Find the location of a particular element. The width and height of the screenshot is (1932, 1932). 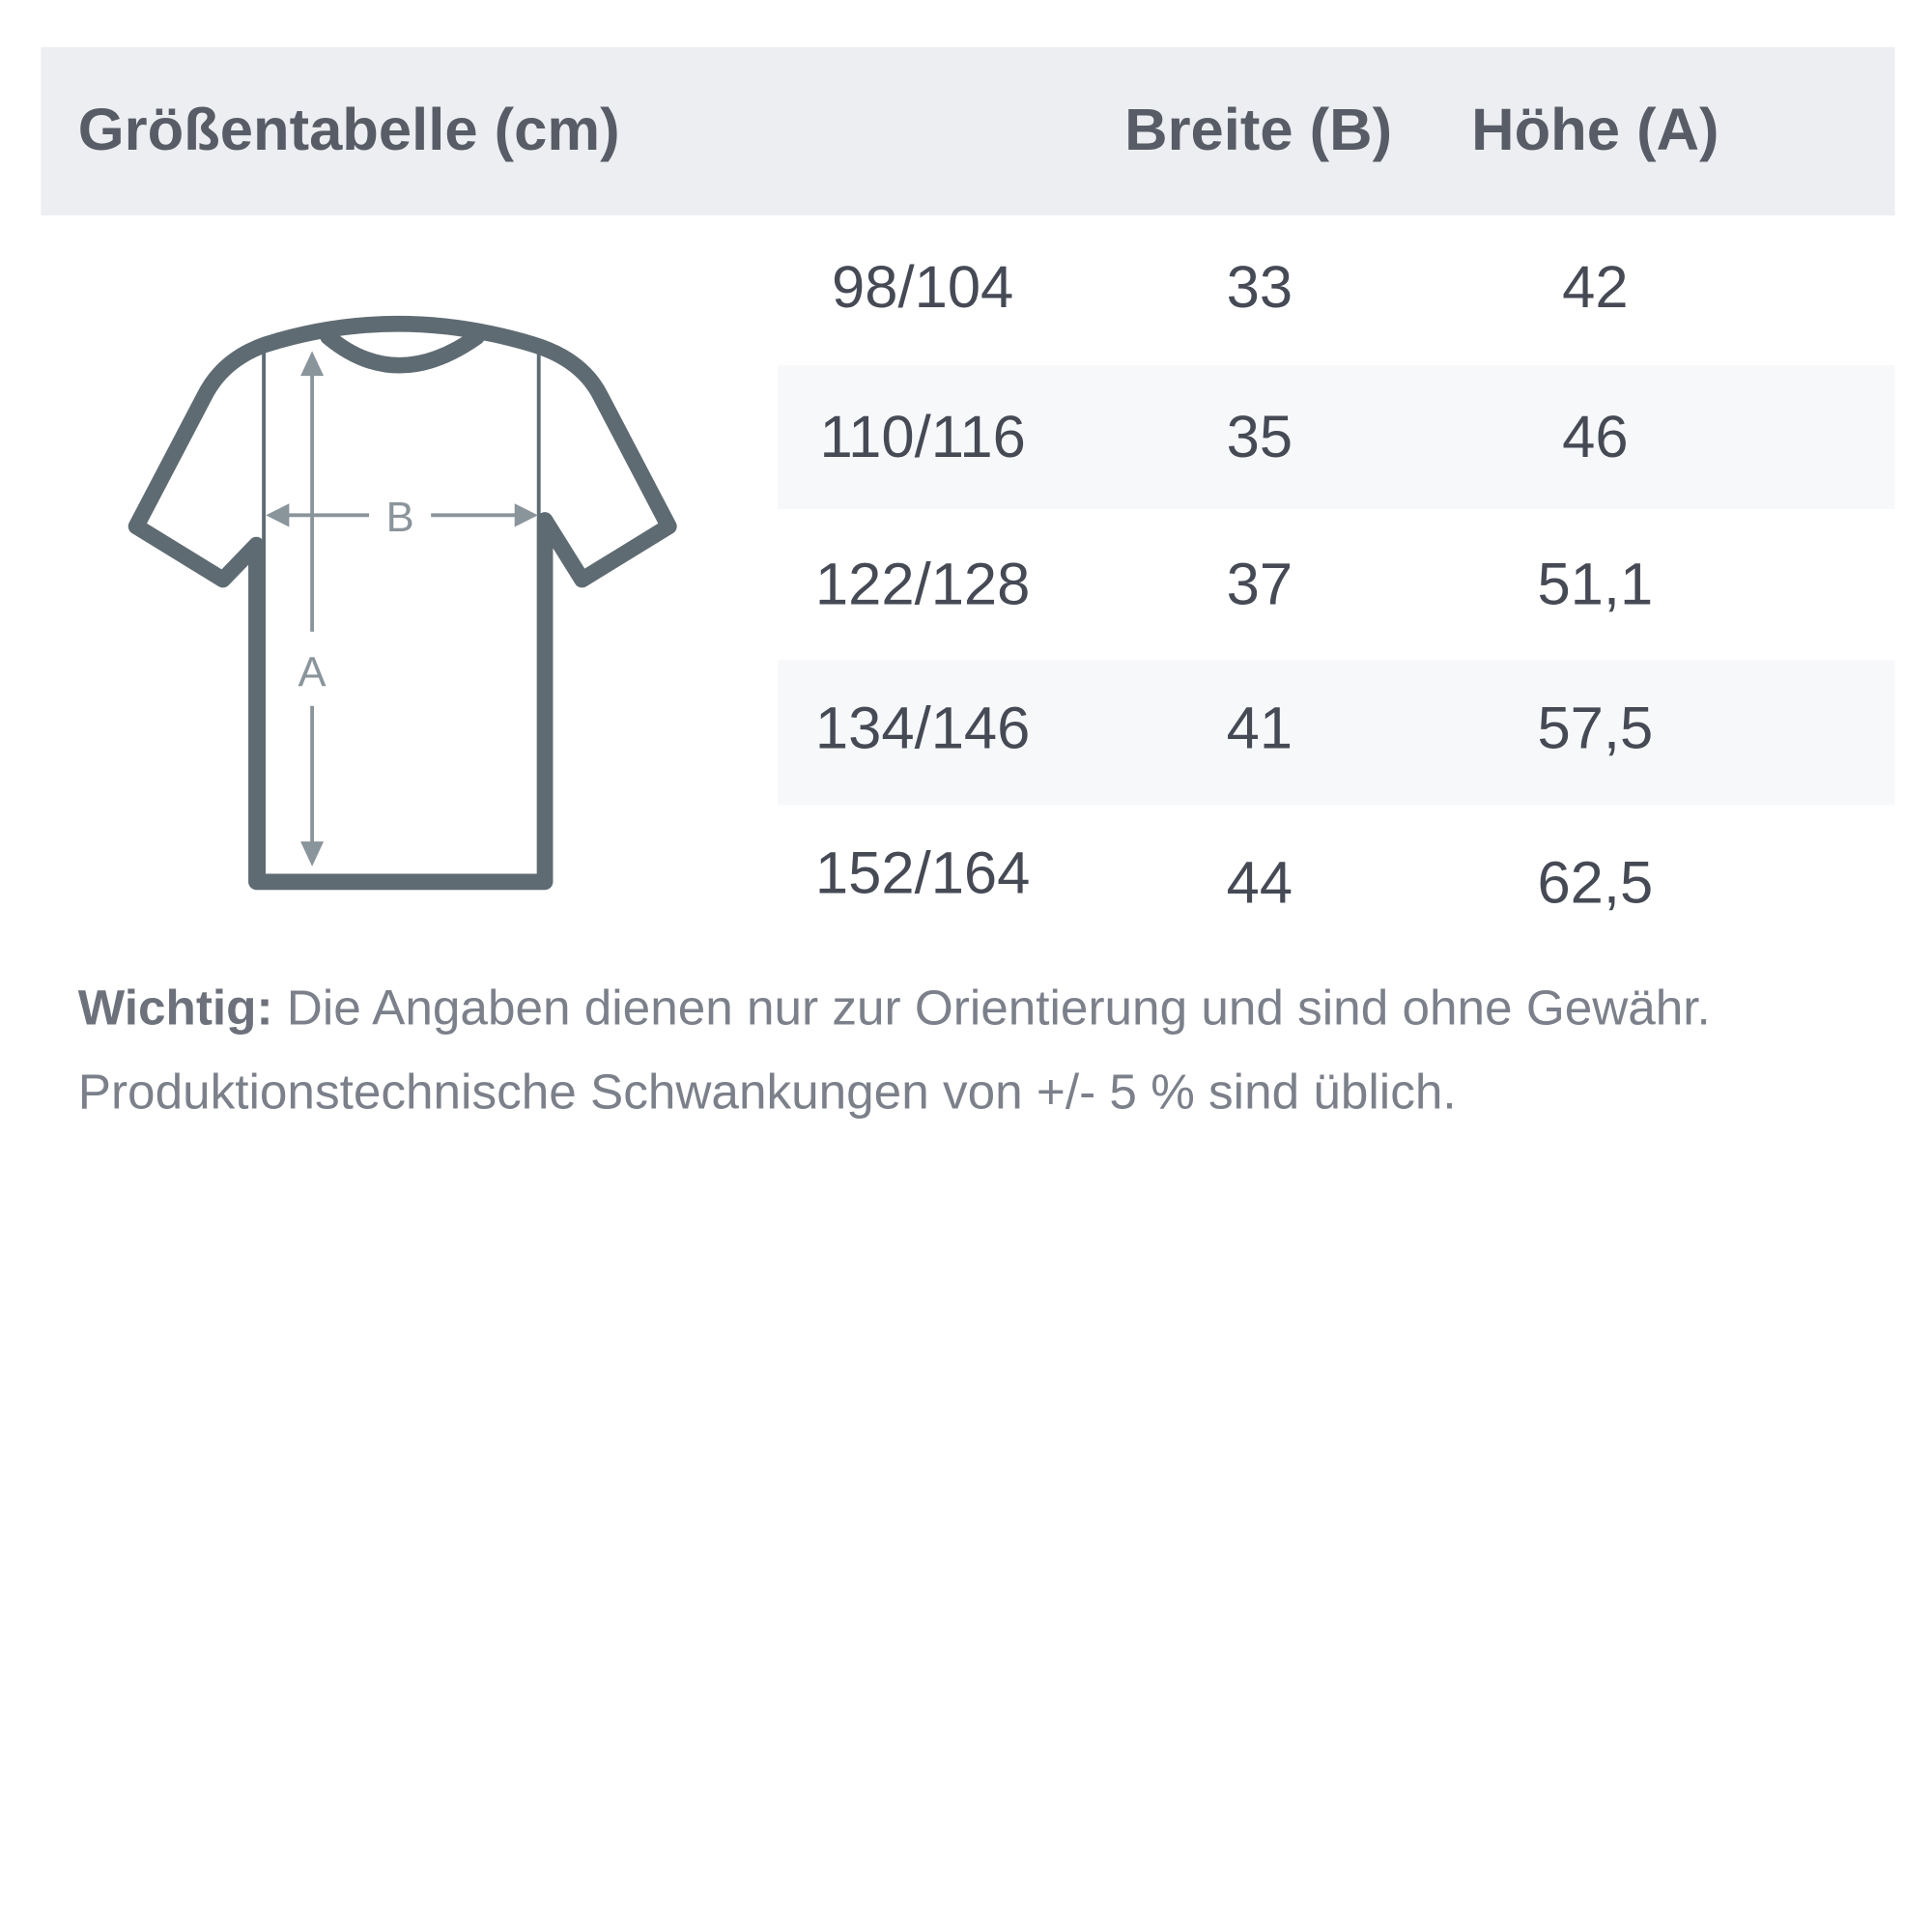

table-cell-hoehe: 46 is located at coordinates (1595, 438).